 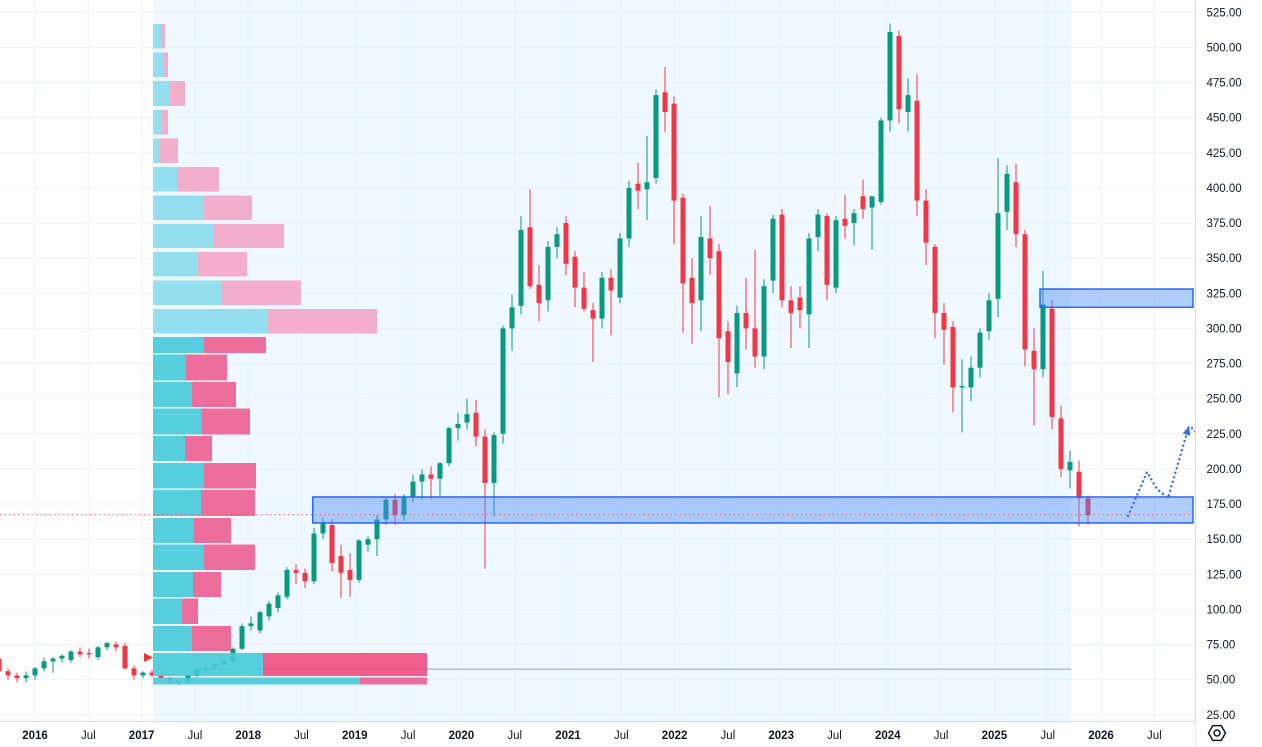 I want to click on price-axis-label: 125.00, so click(x=1224, y=575).